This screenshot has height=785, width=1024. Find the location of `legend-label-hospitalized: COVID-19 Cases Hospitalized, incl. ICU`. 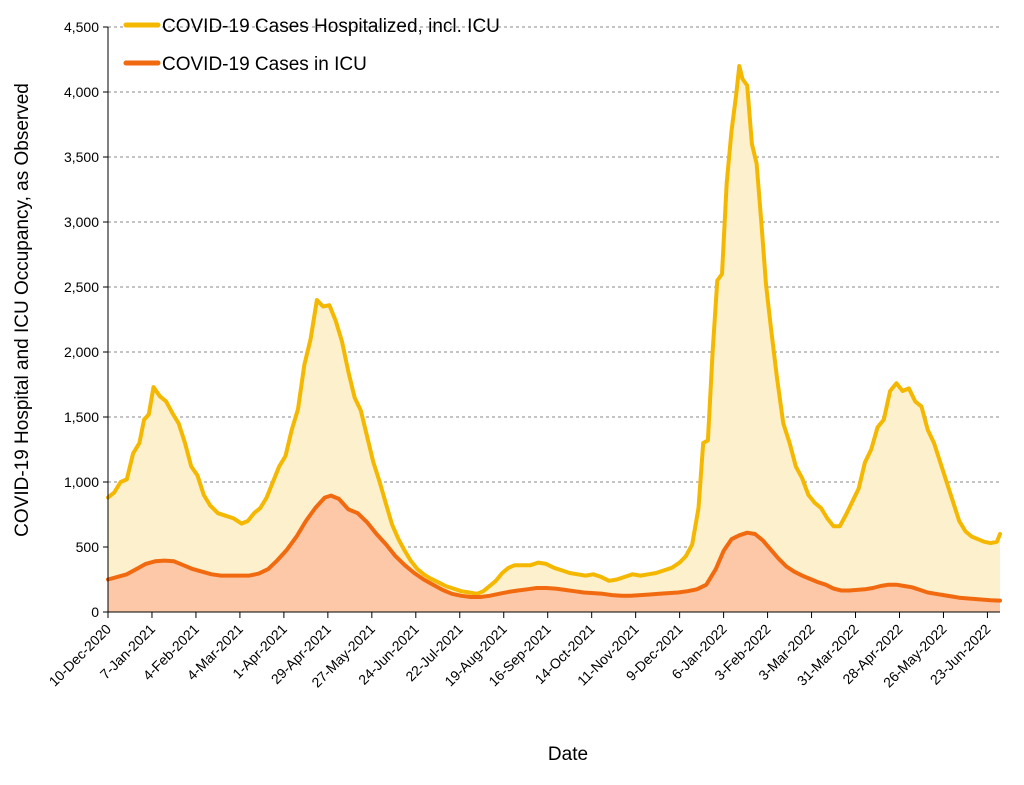

legend-label-hospitalized: COVID-19 Cases Hospitalized, incl. ICU is located at coordinates (331, 26).